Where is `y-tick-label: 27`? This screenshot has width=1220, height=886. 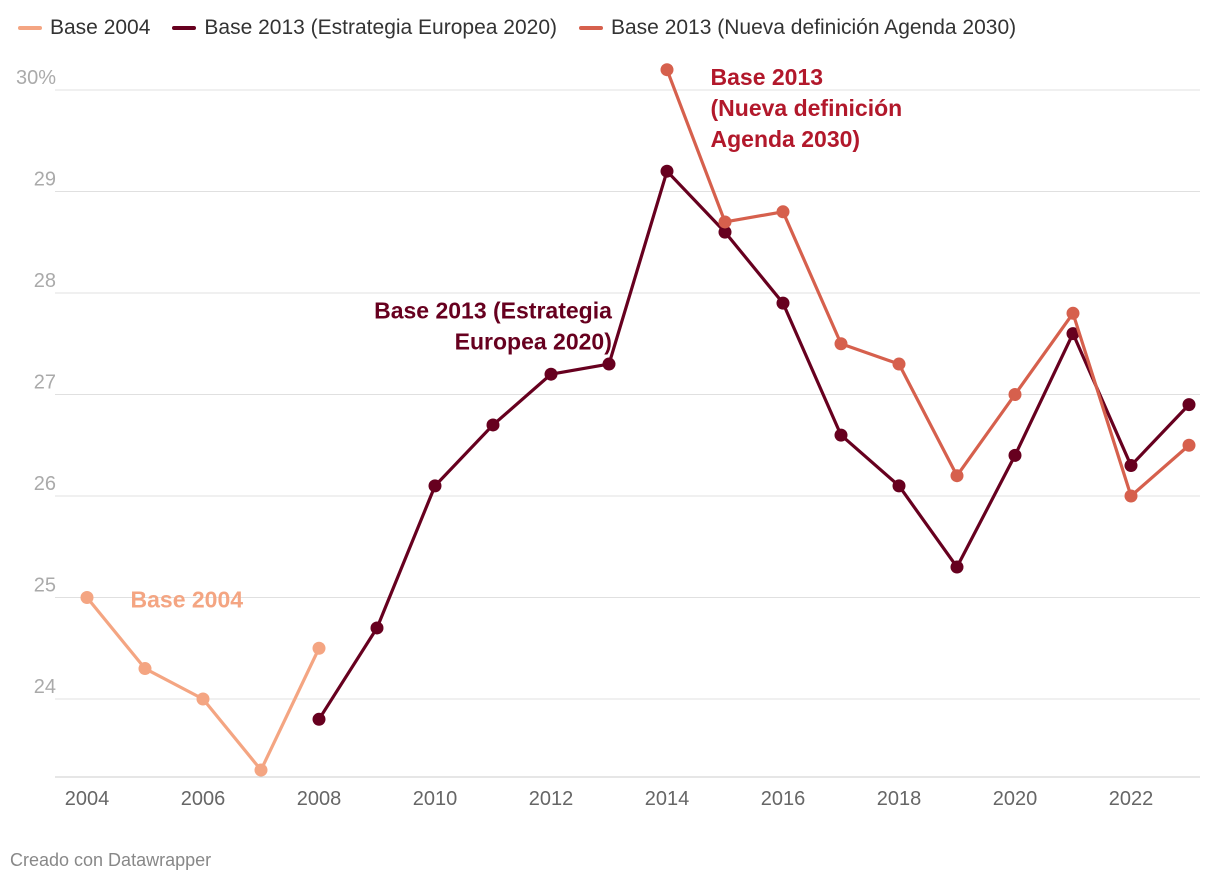 y-tick-label: 27 is located at coordinates (45, 383).